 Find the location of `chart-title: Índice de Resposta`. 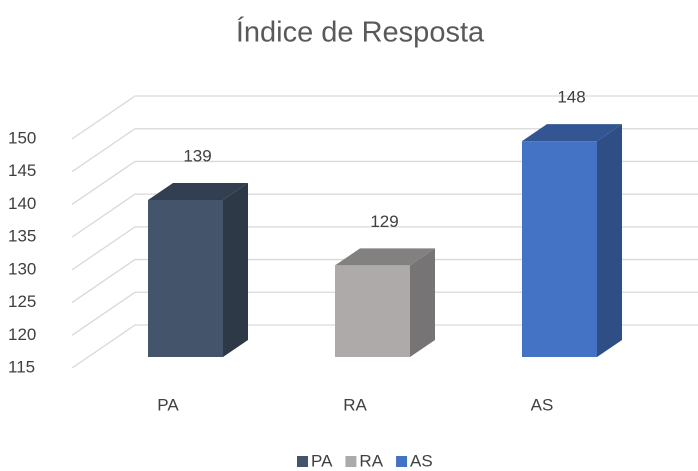

chart-title: Índice de Resposta is located at coordinates (360, 32).